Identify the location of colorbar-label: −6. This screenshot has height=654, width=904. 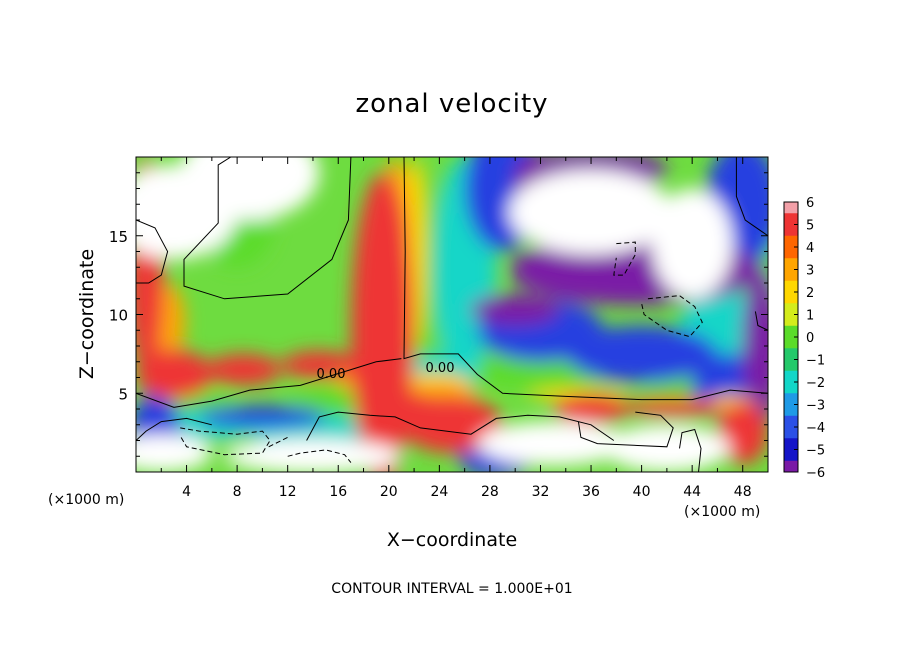
(815, 473).